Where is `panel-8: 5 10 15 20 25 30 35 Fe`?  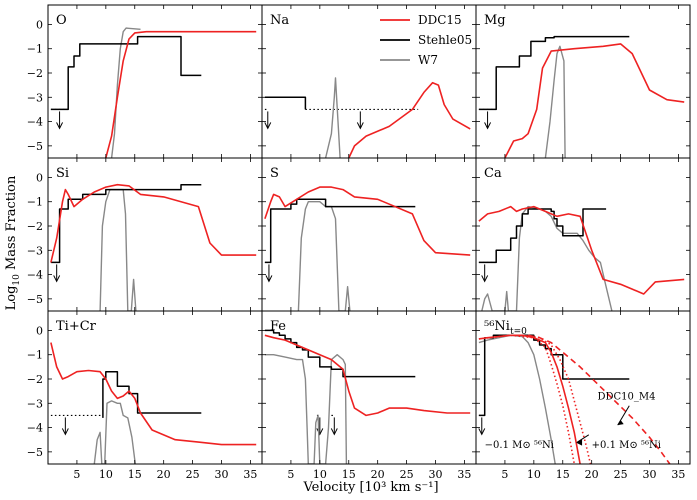 panel-8: 5 10 15 20 25 30 35 Fe is located at coordinates (369, 395).